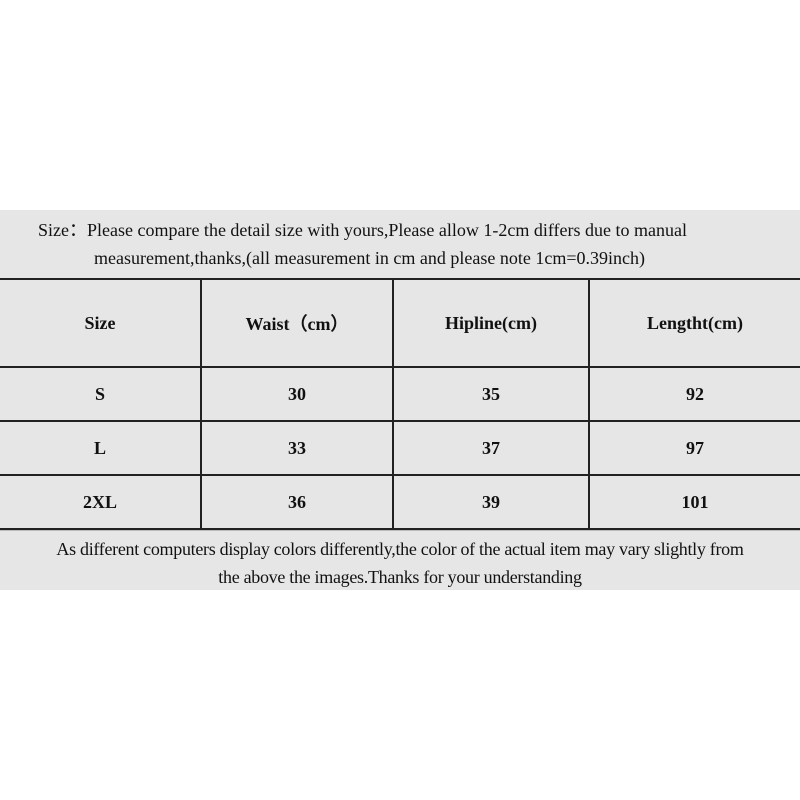  I want to click on cell-length: 101, so click(694, 502).